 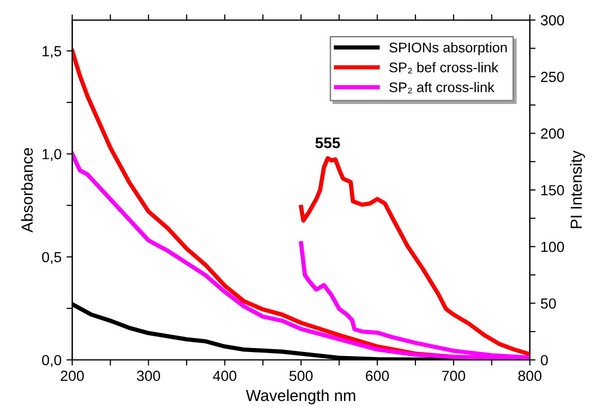 I want to click on x-tick-label: 200, so click(x=72, y=375).